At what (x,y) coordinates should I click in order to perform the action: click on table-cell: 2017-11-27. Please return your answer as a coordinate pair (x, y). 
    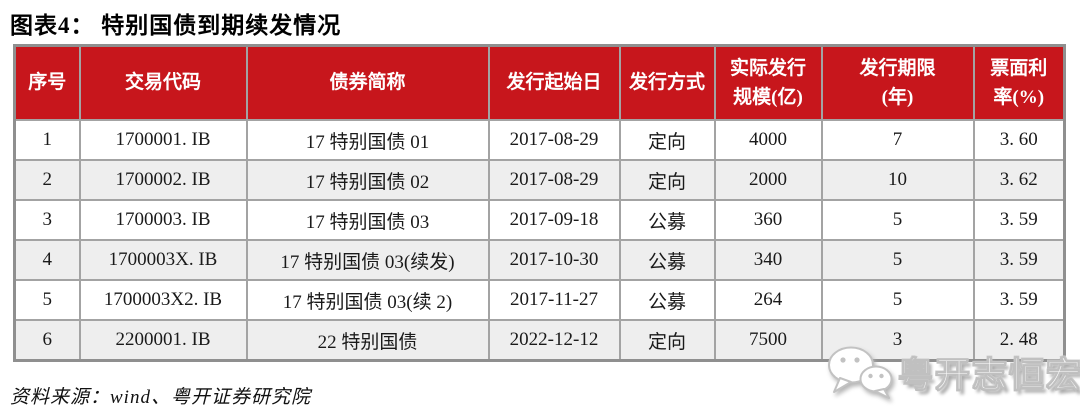
    Looking at the image, I should click on (554, 300).